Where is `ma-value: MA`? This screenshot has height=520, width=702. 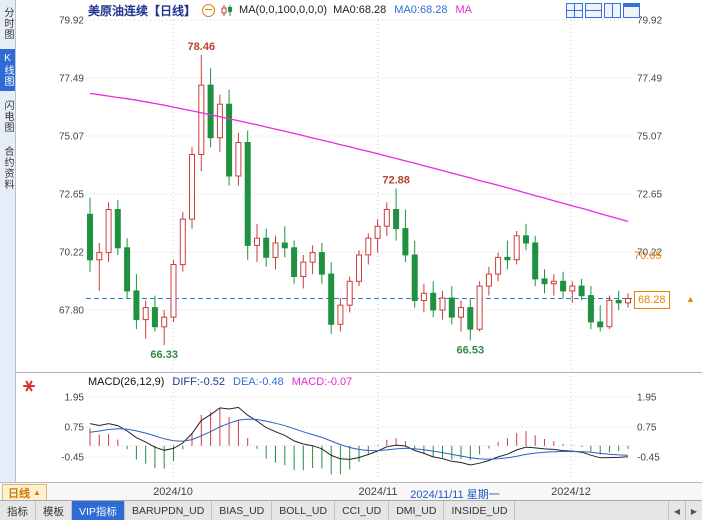
ma-value: MA is located at coordinates (464, 10).